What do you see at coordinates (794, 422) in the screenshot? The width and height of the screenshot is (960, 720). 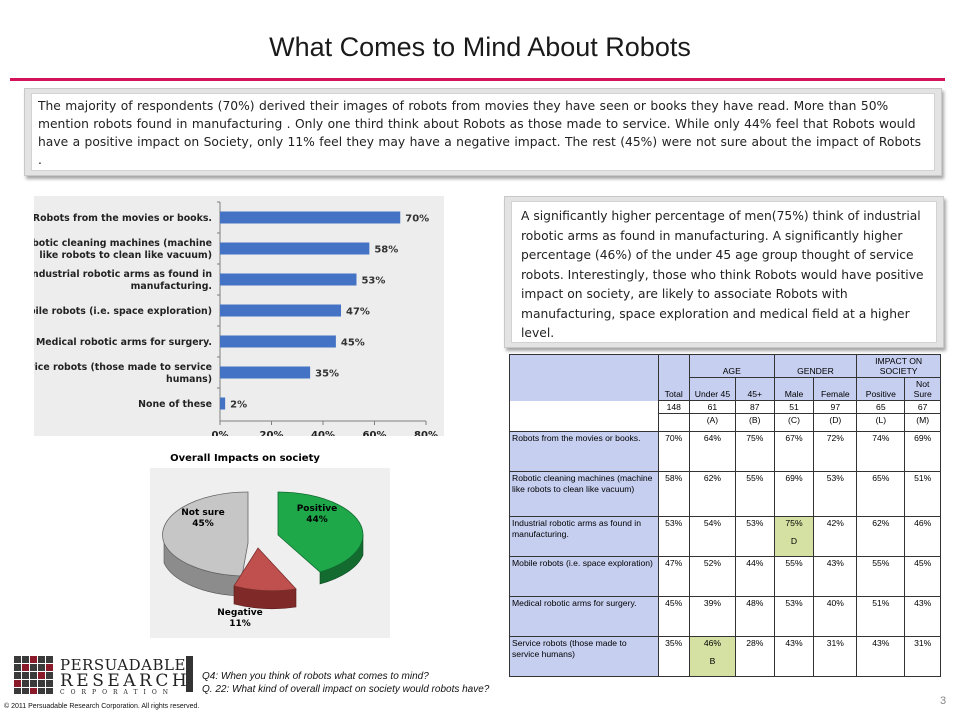 I see `col-letter-cell: (C)` at bounding box center [794, 422].